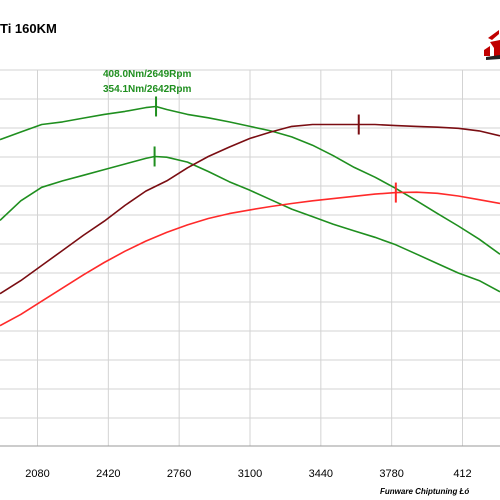 The image size is (500, 500). Describe the element at coordinates (321, 474) in the screenshot. I see `x-tick-label: 3440` at that location.